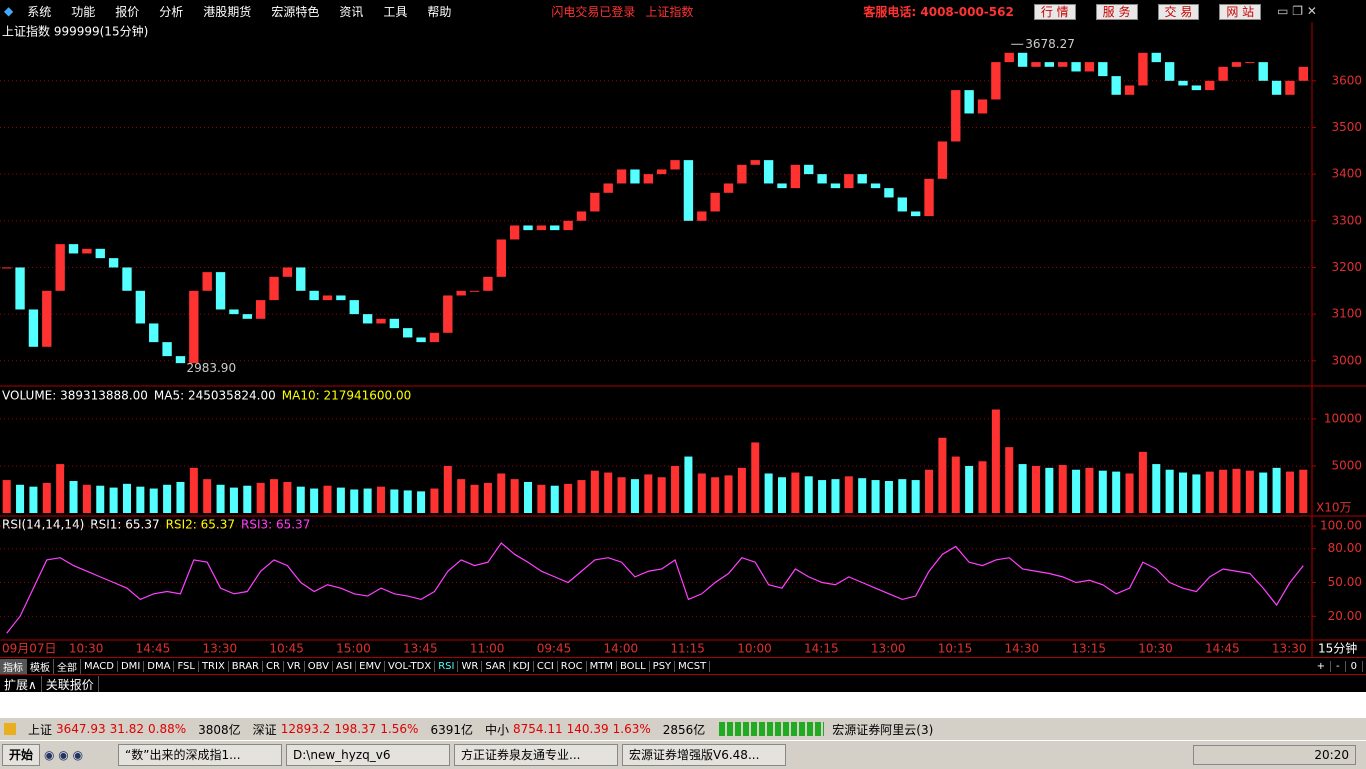 Image resolution: width=1366 pixels, height=769 pixels. What do you see at coordinates (368, 755) in the screenshot?
I see `task-button: D:\new_hyzq_v6` at bounding box center [368, 755].